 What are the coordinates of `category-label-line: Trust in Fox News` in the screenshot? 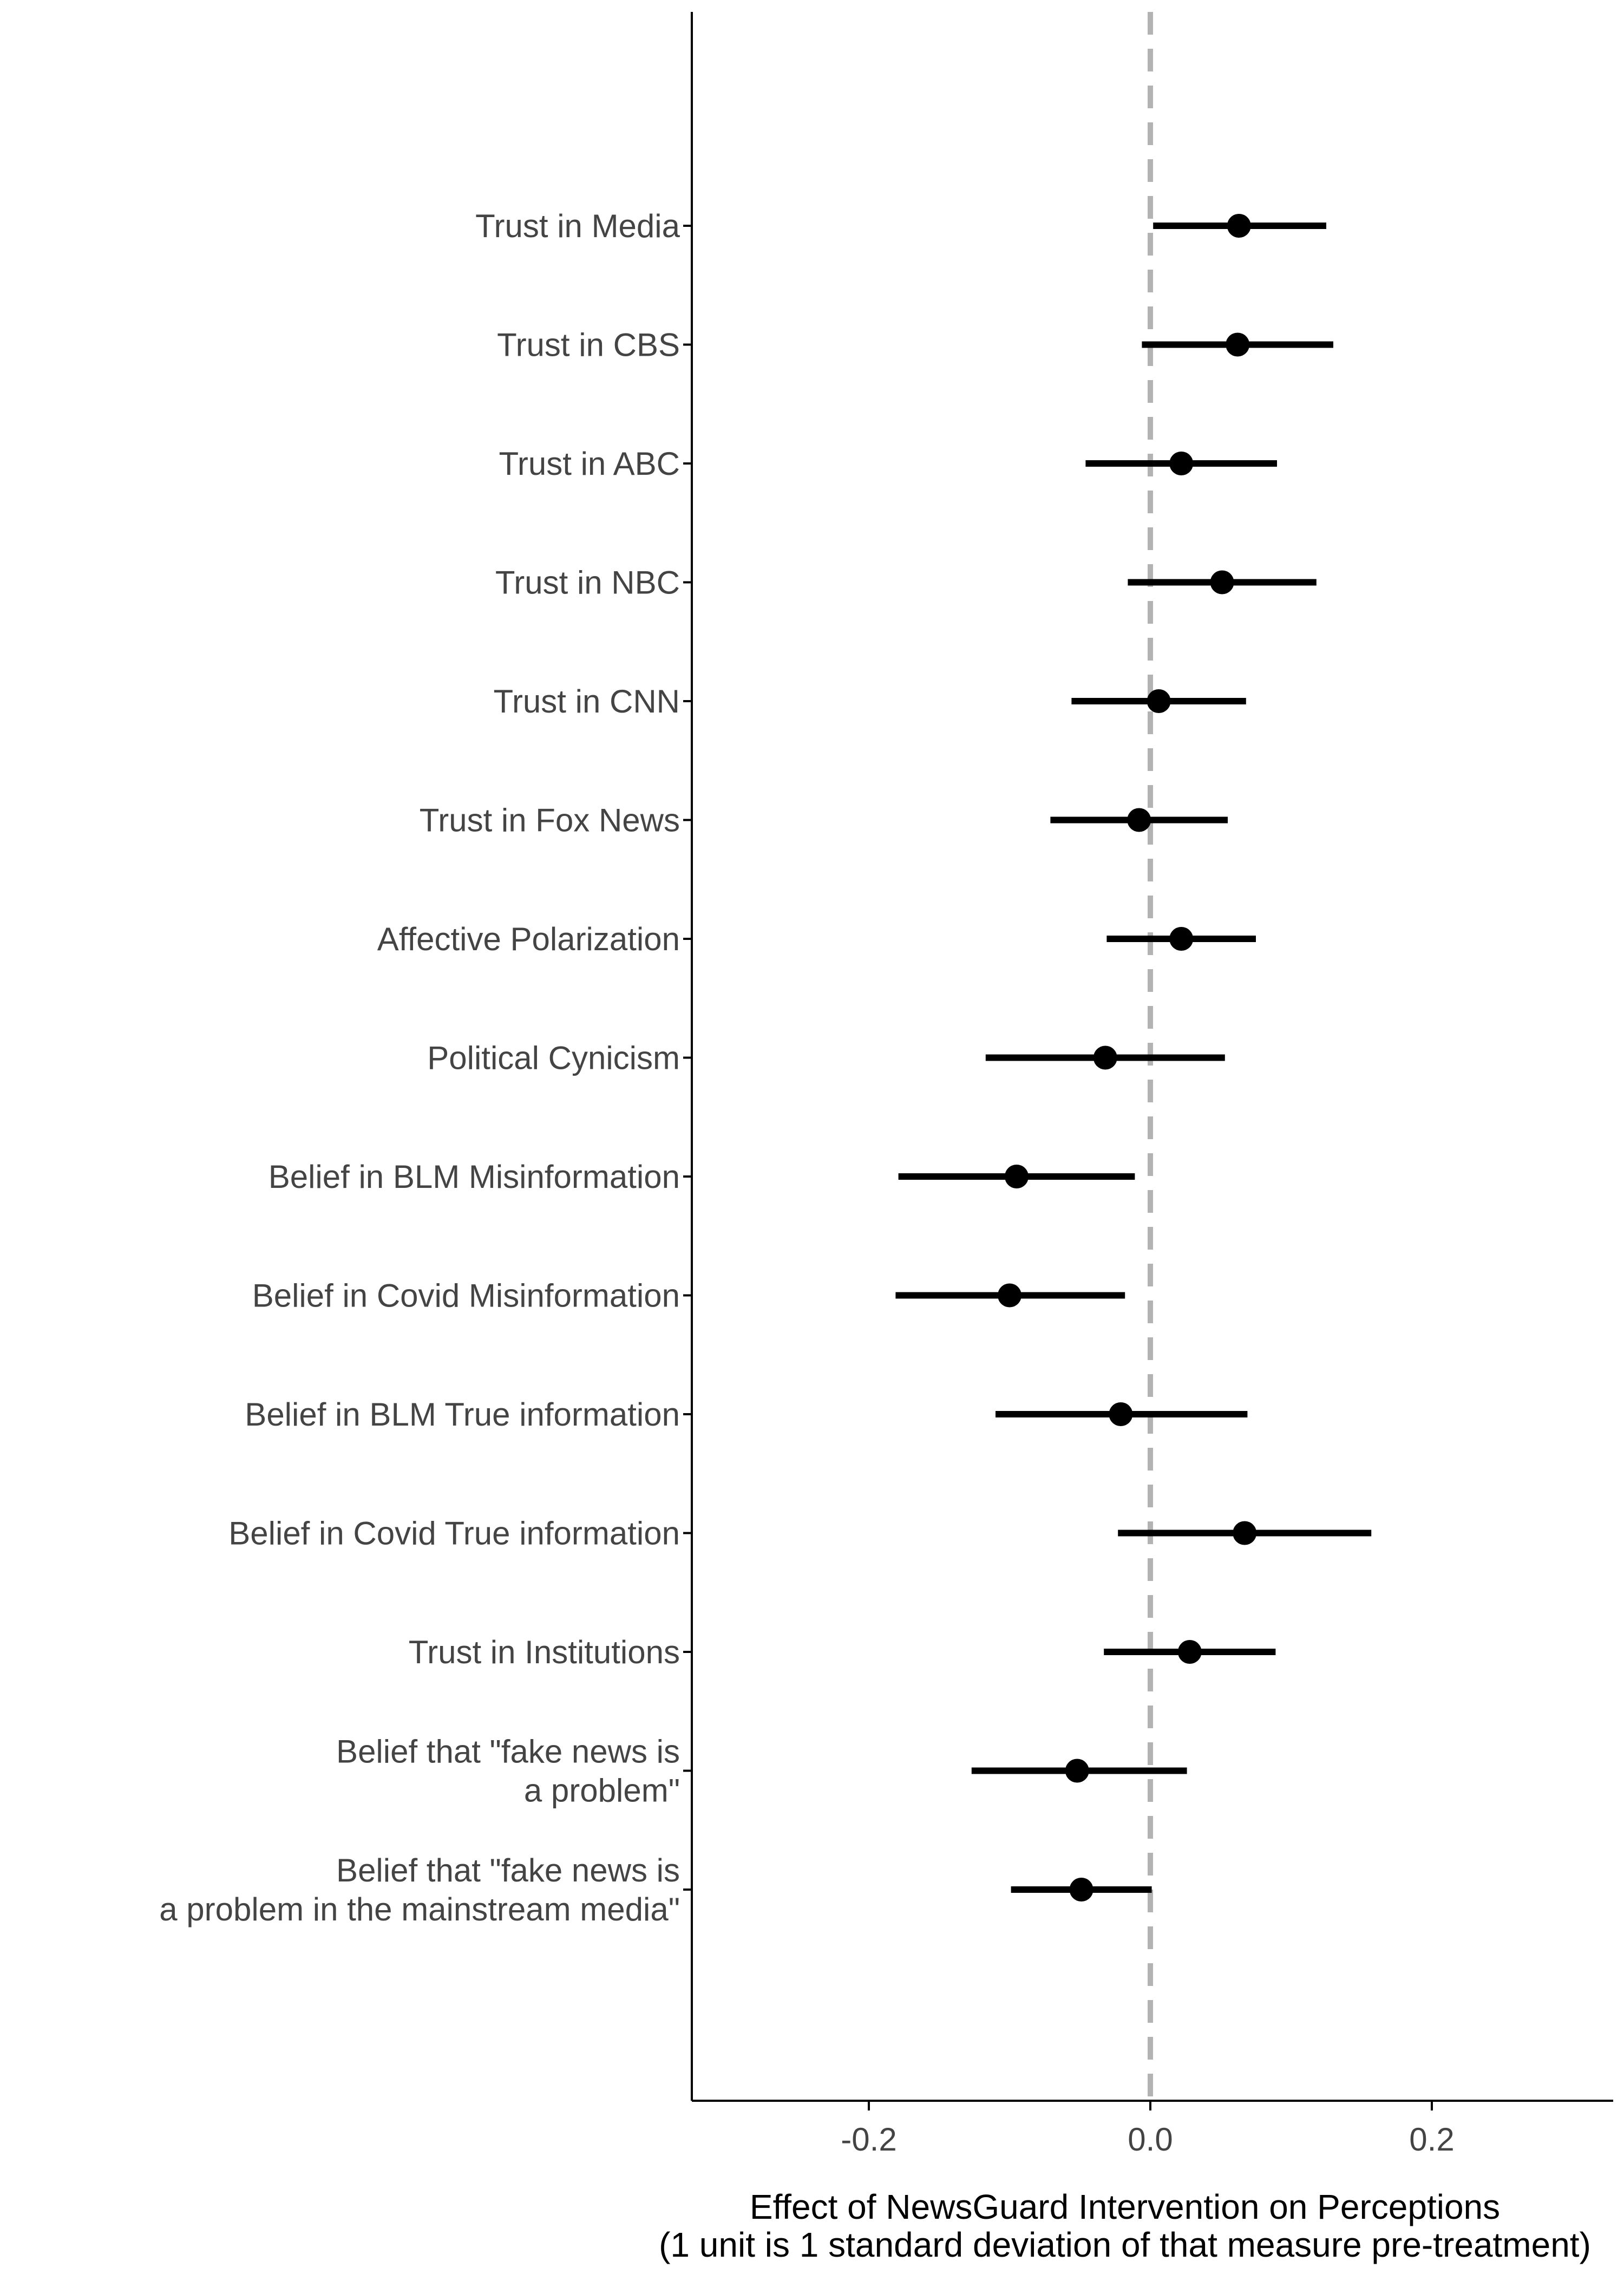 It's located at (550, 821).